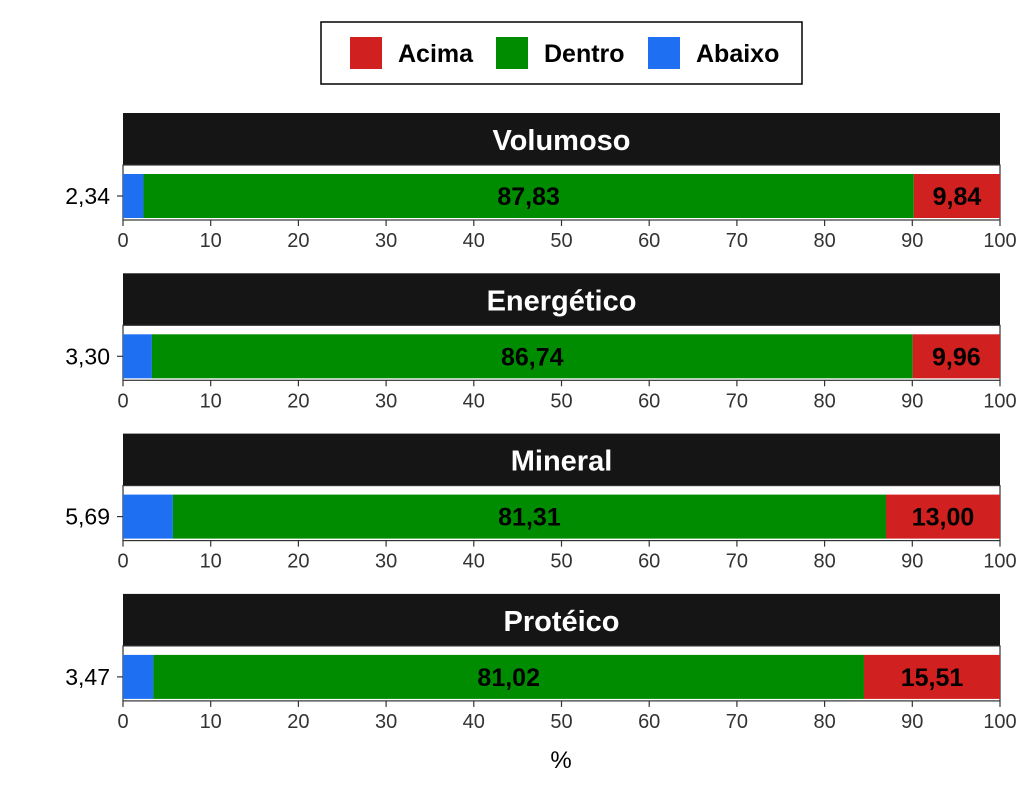 Image resolution: width=1024 pixels, height=797 pixels. I want to click on label-dentro: 86,74, so click(532, 357).